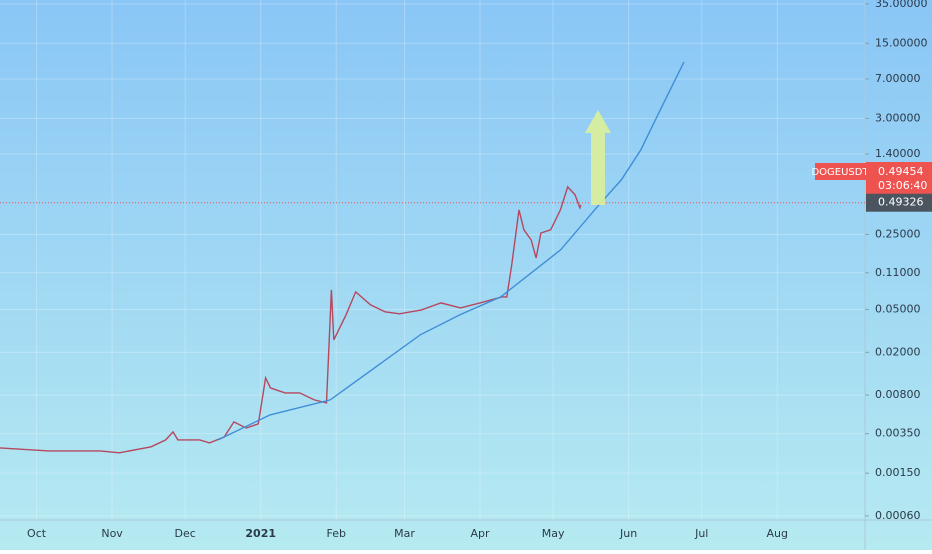 Image resolution: width=932 pixels, height=554 pixels. I want to click on y-tick-label: 7.00000, so click(898, 78).